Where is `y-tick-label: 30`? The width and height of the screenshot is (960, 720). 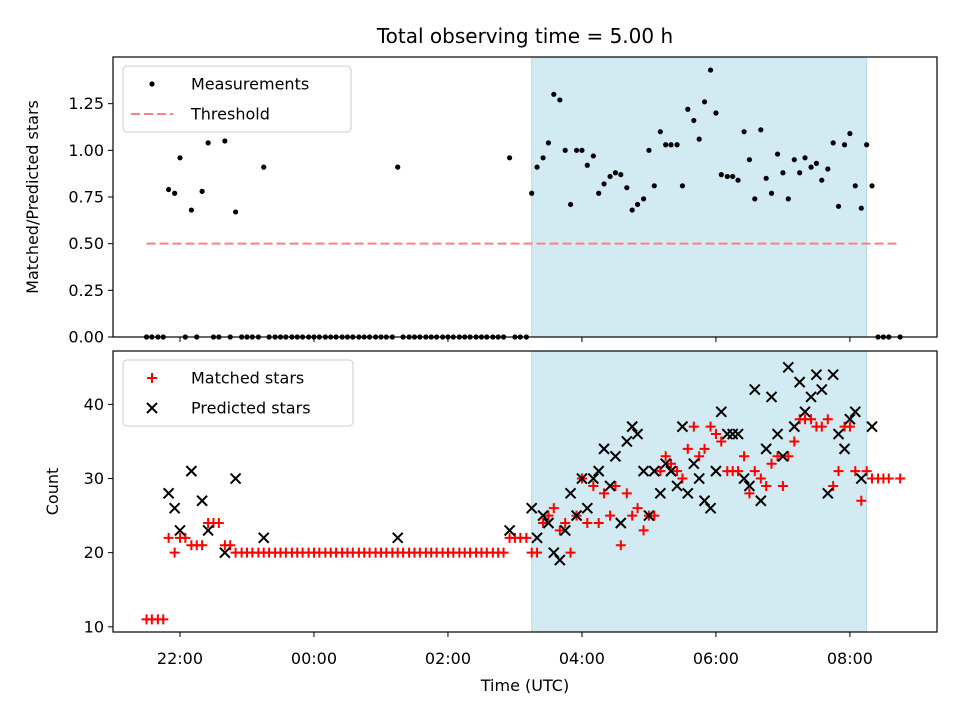 y-tick-label: 30 is located at coordinates (94, 478).